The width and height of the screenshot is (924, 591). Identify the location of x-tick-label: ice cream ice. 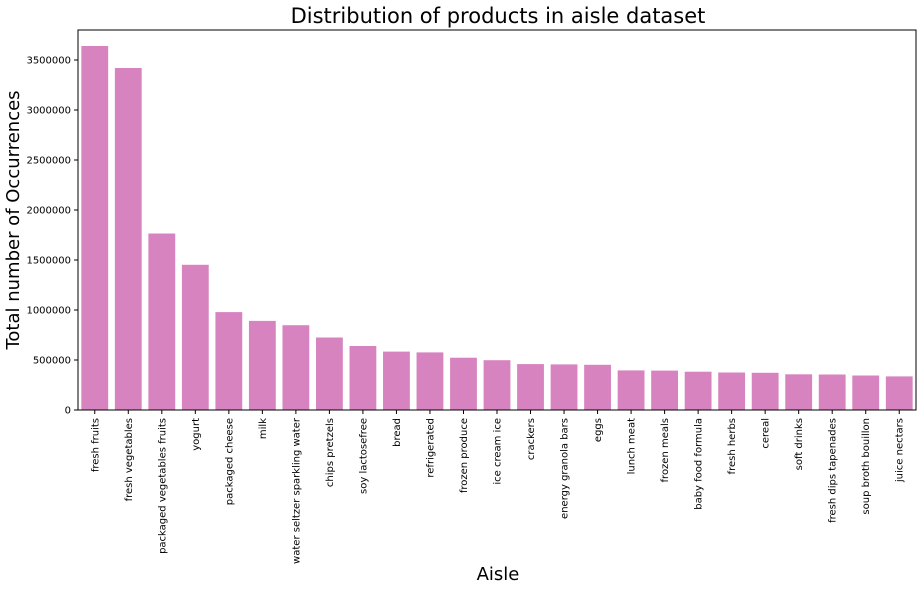
(498, 451).